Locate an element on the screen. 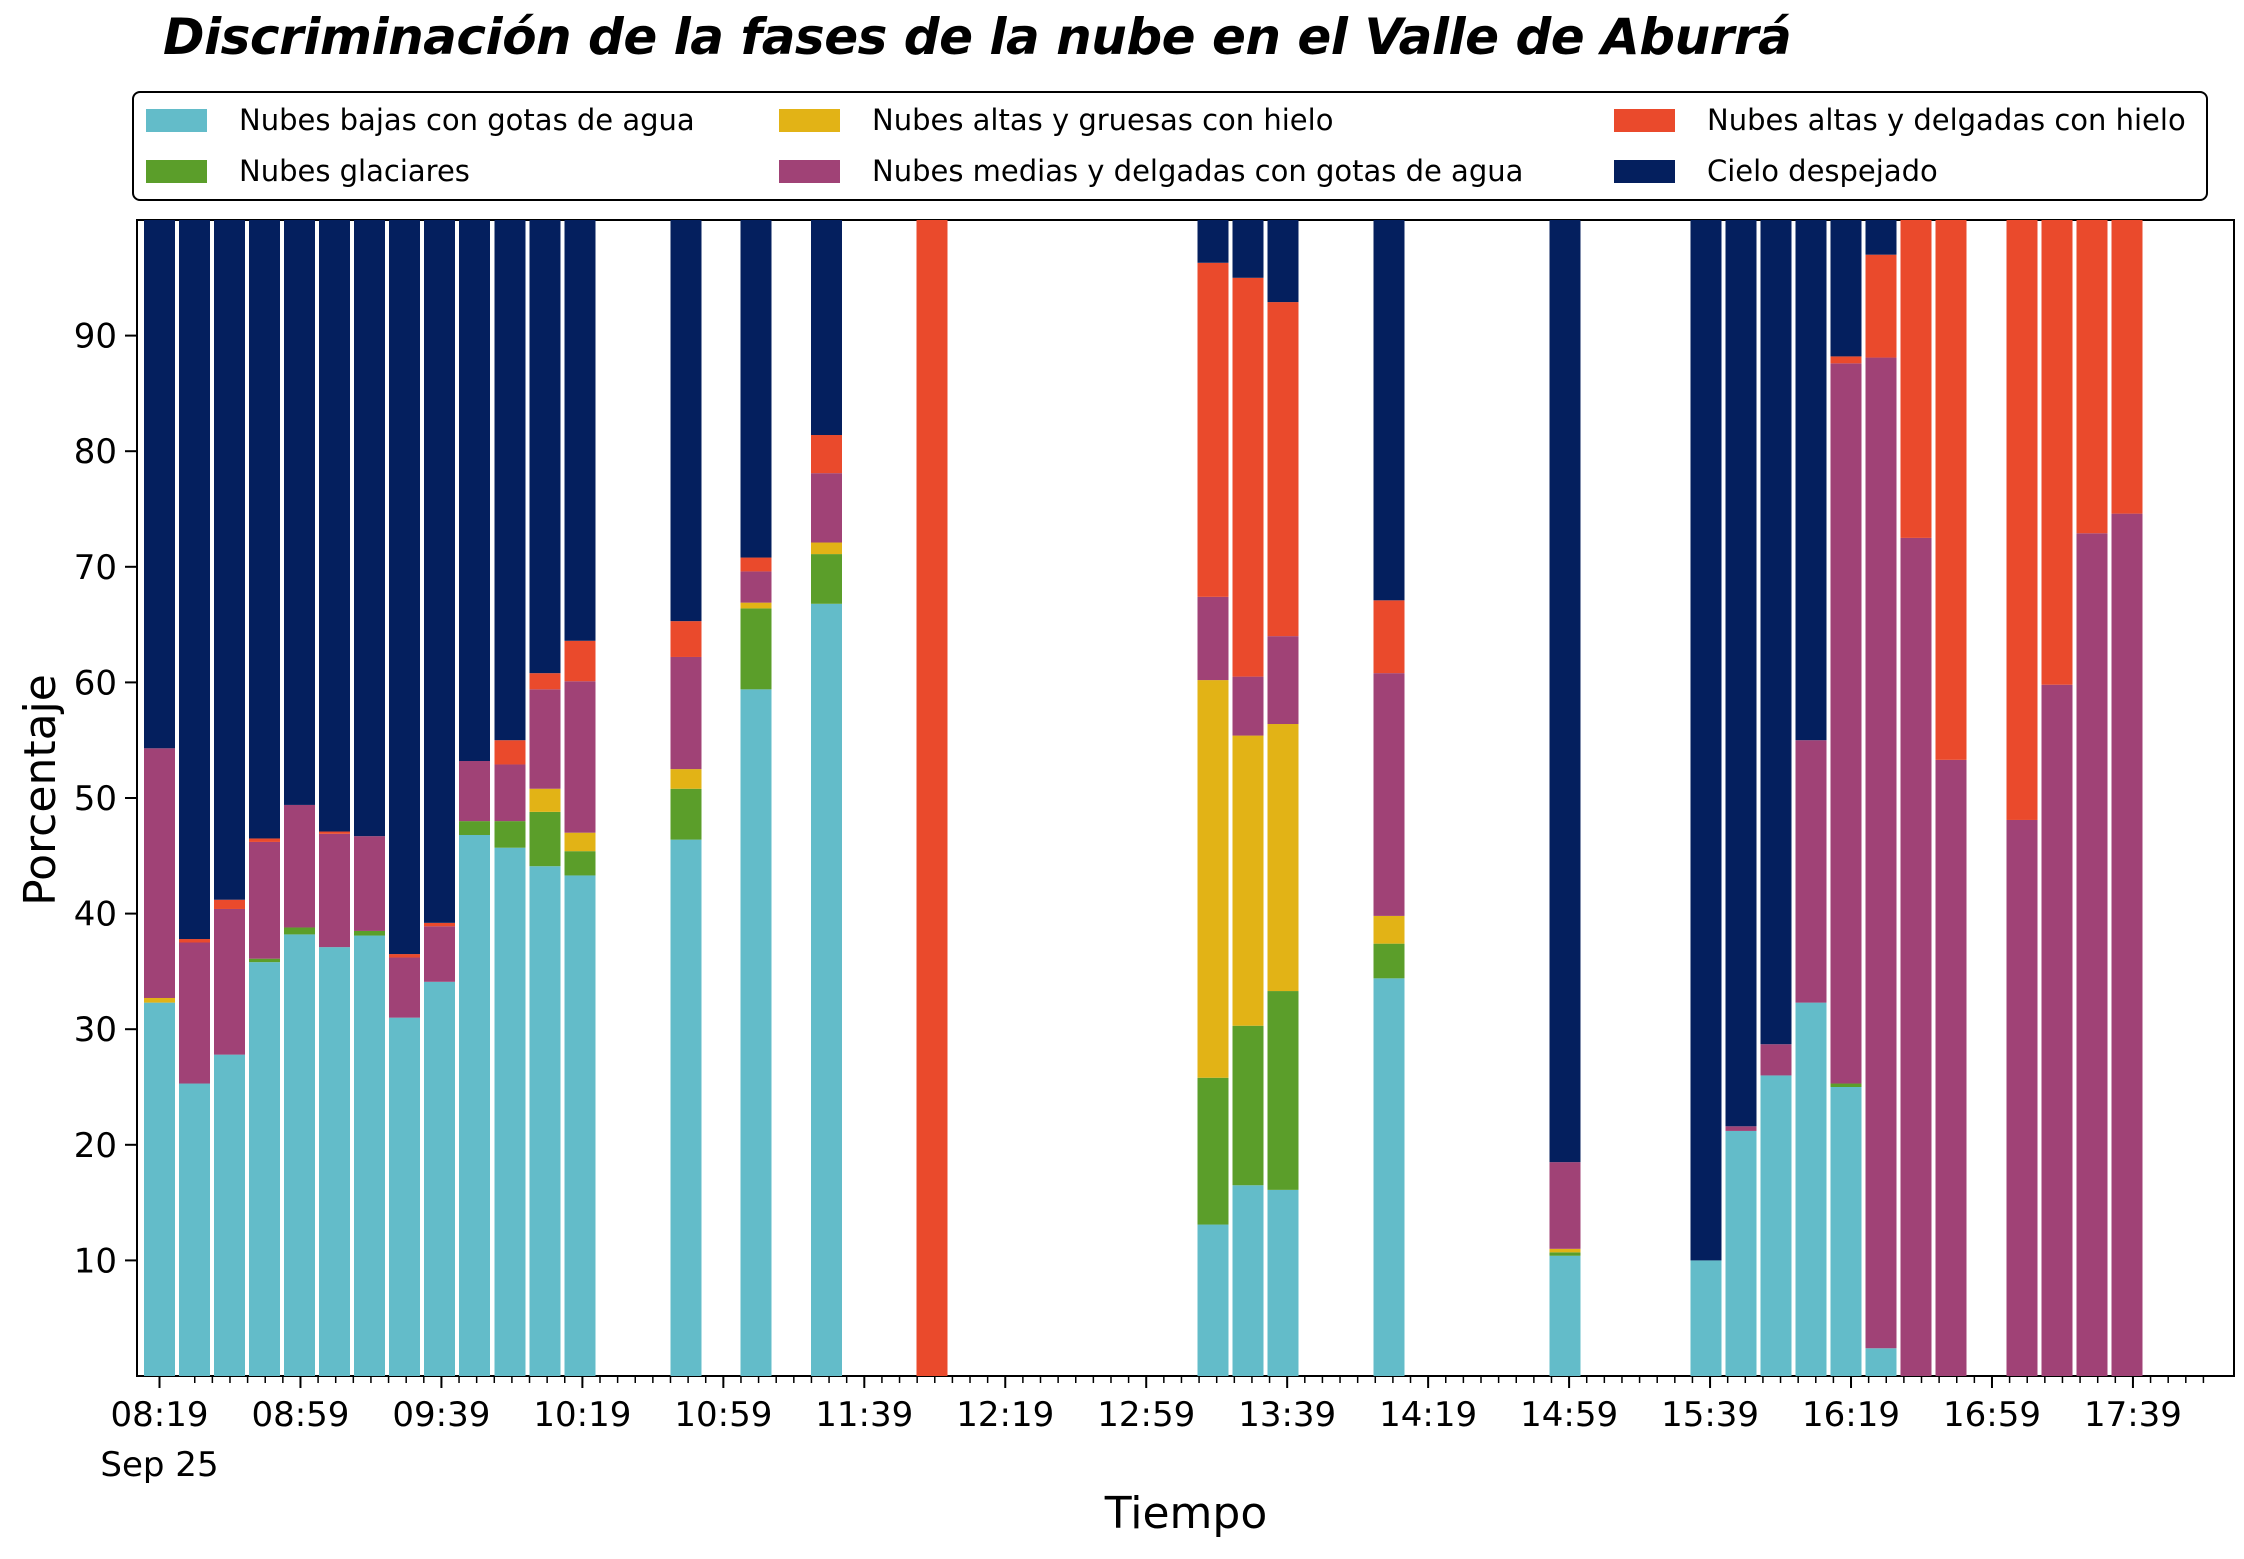 This screenshot has height=1559, width=2244. y-tick-label: 30 is located at coordinates (95, 1030).